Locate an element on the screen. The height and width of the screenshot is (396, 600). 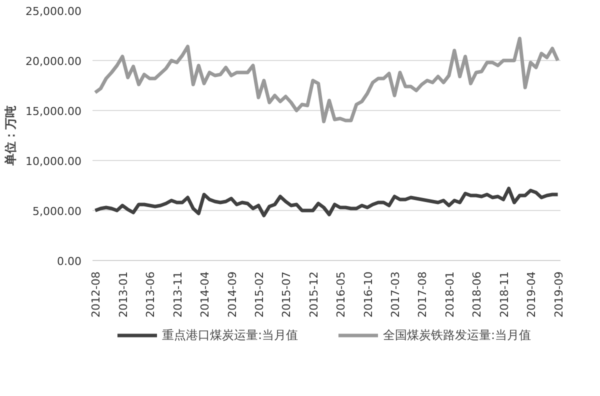
x-tick-label: 2014-09 is located at coordinates (232, 294).